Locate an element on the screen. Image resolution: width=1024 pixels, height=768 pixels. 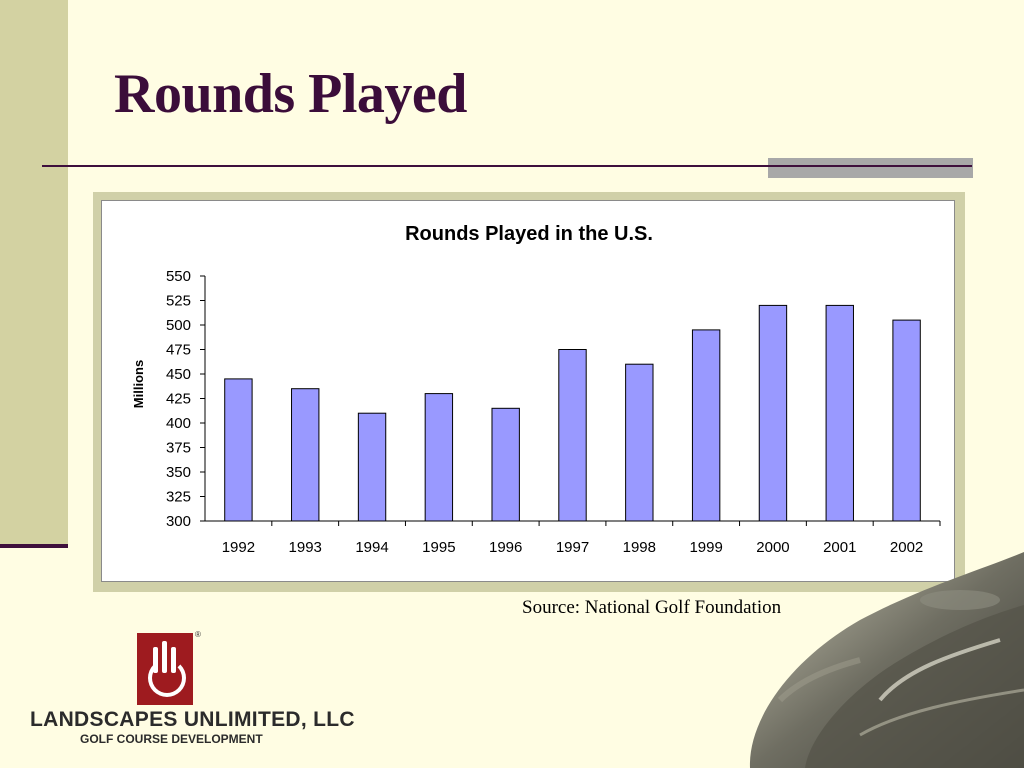
title-rule-gray-block is located at coordinates (870, 168).